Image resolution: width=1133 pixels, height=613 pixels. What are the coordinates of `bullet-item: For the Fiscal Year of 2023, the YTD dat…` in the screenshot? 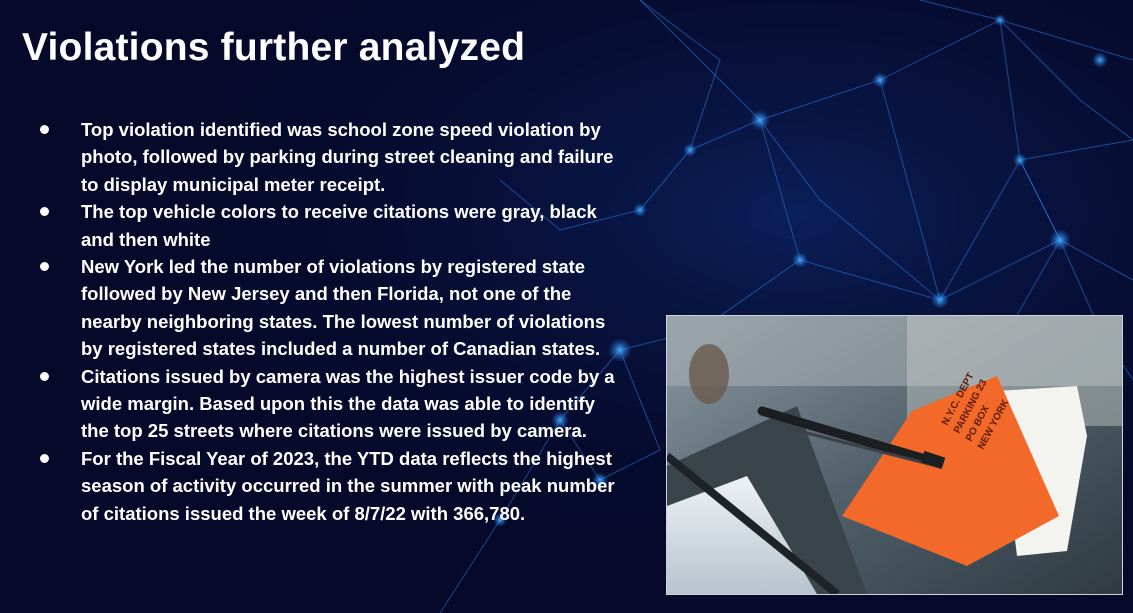 It's located at (330, 486).